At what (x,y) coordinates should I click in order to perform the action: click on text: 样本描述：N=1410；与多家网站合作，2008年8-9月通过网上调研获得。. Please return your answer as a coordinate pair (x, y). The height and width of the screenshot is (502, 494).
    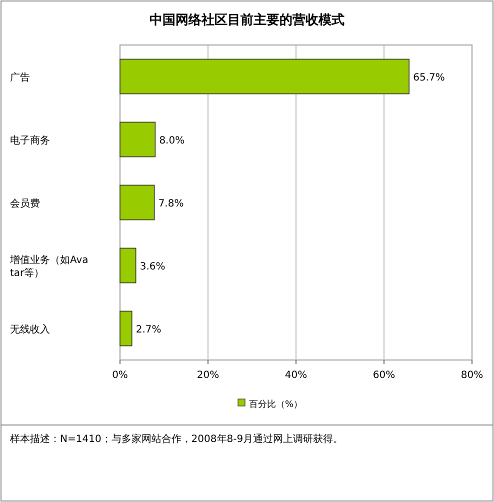
    Looking at the image, I should click on (177, 439).